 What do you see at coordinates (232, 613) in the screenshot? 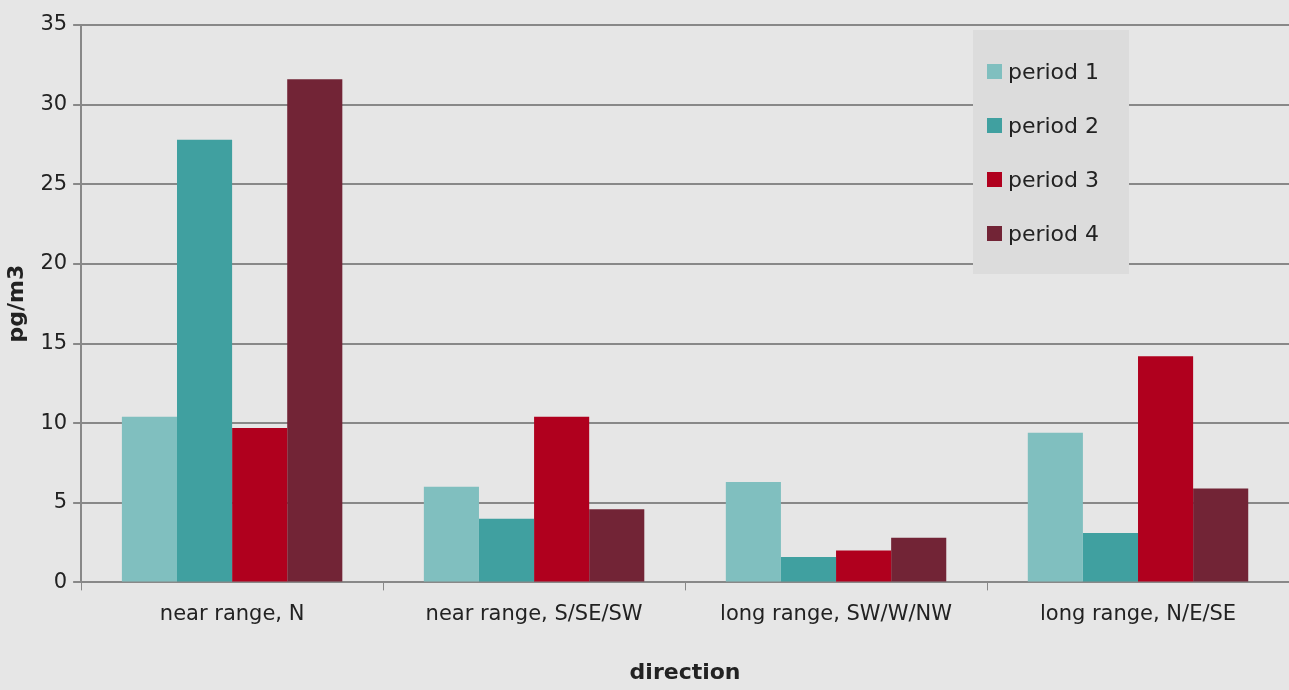
I see `x-tick-label: near range, N` at bounding box center [232, 613].